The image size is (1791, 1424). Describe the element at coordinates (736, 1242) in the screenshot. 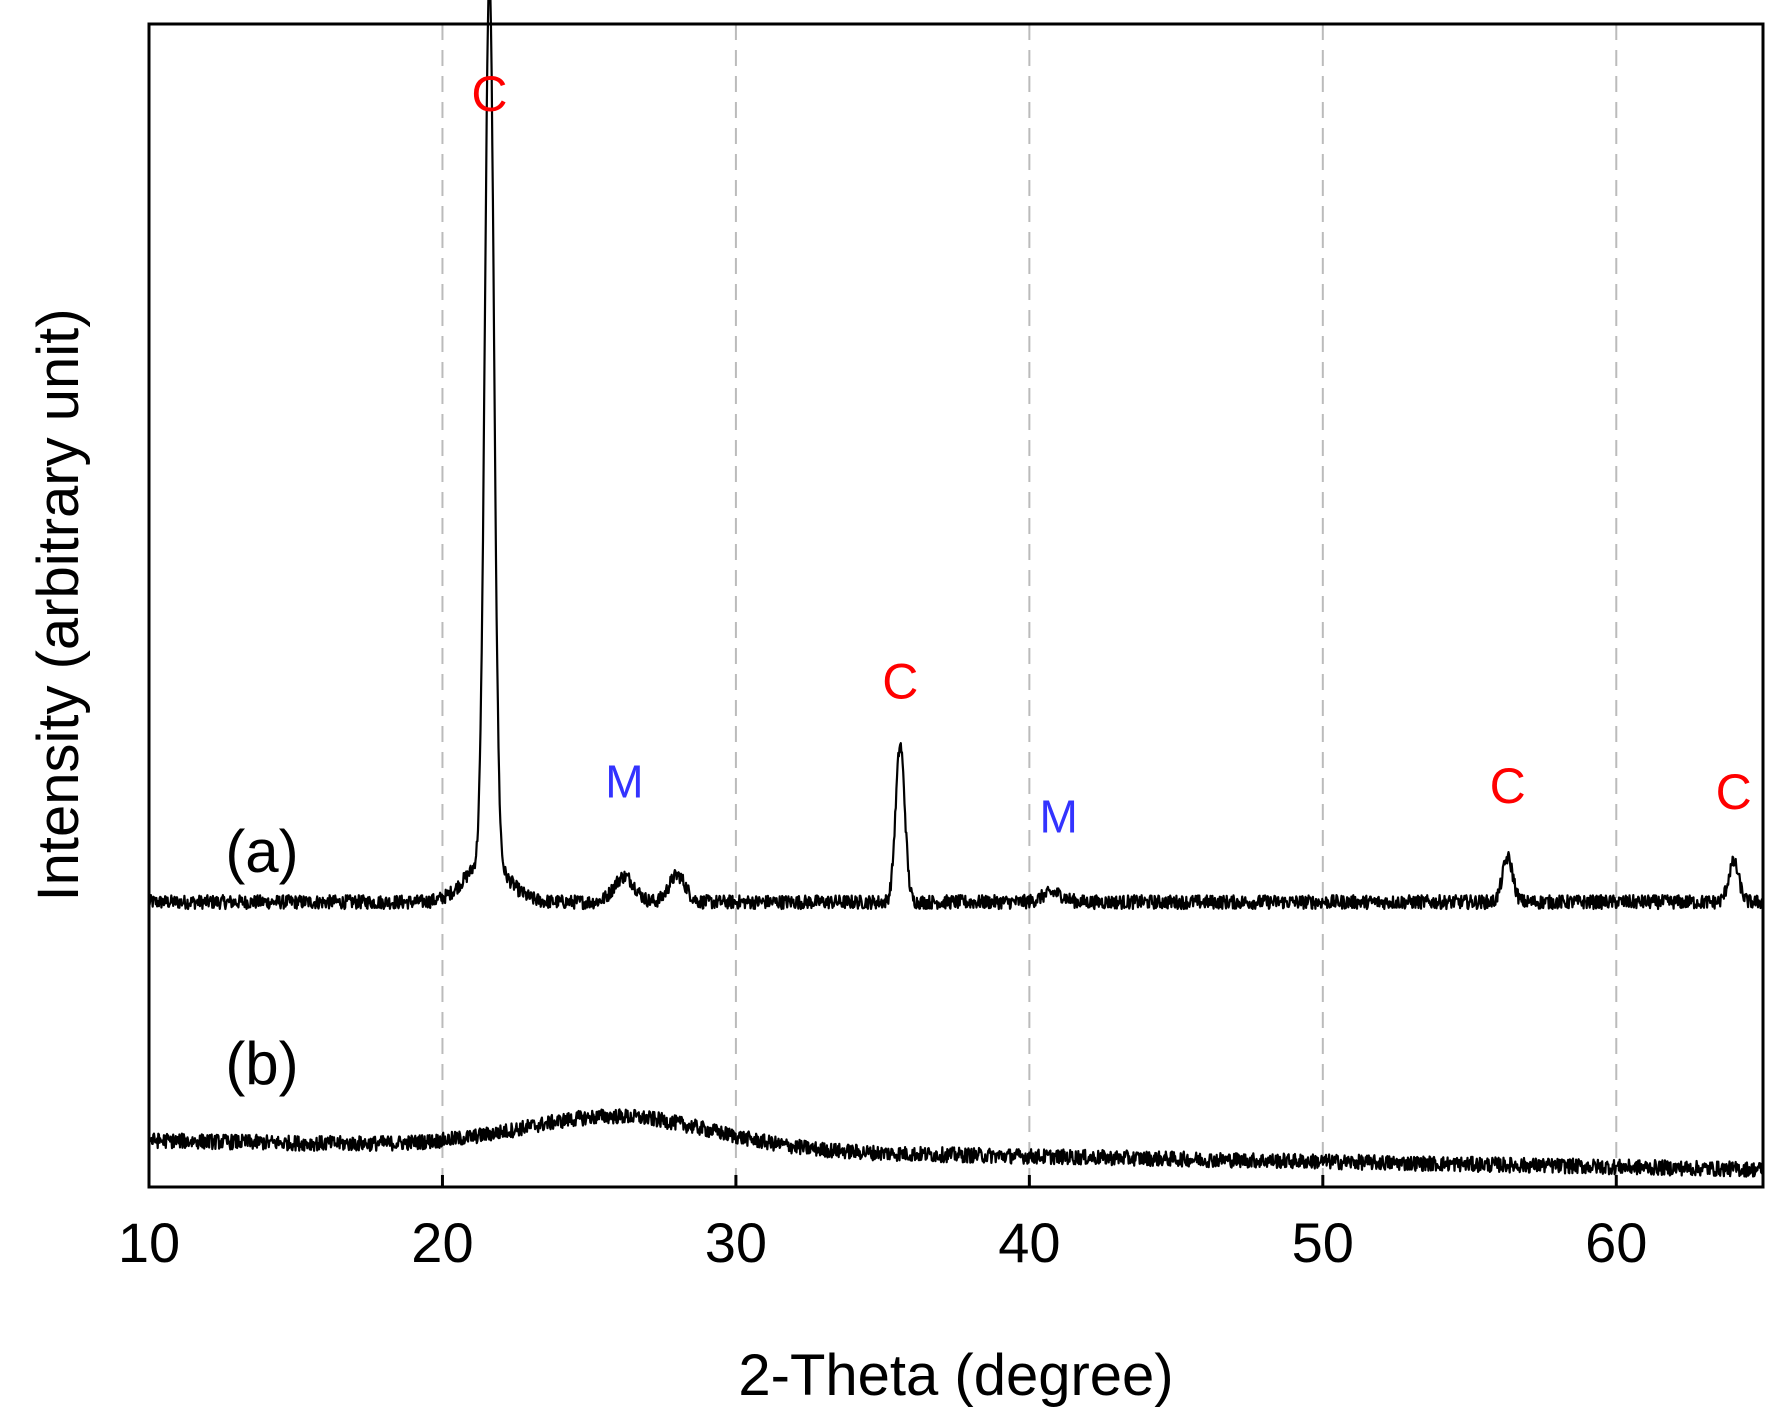

I see `x-tick-label-30: 30` at that location.